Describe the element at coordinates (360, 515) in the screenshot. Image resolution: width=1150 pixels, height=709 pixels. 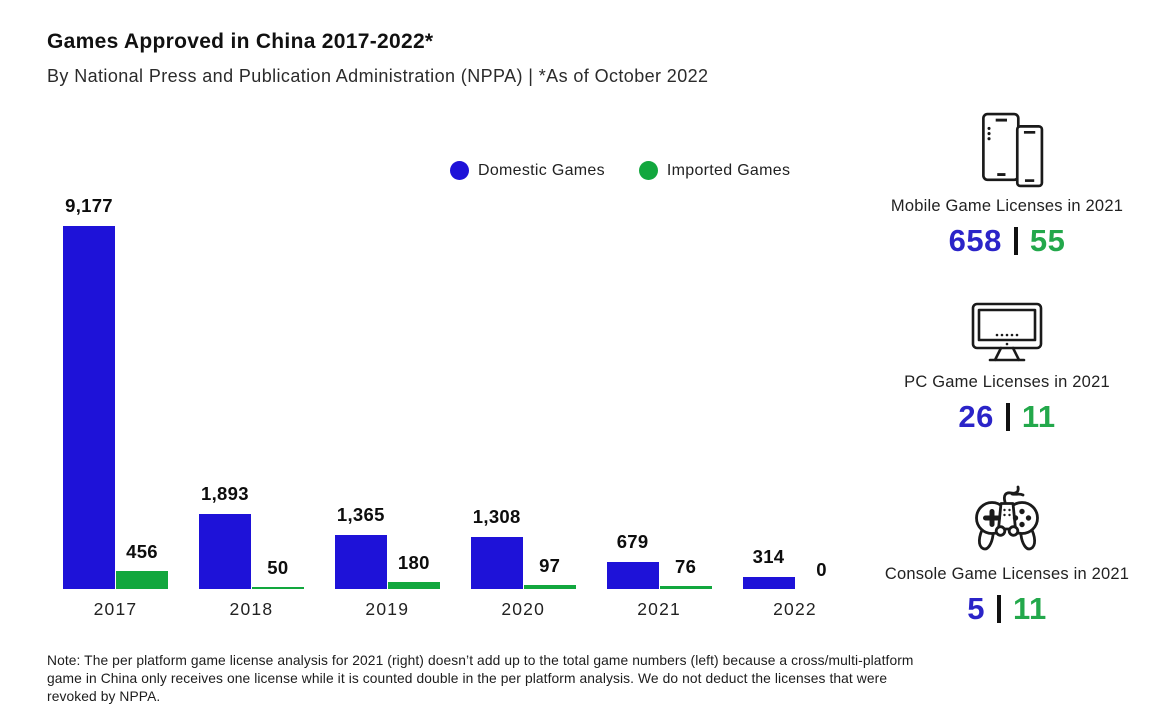
I see `domestic-value-label-2019: 1,365` at that location.